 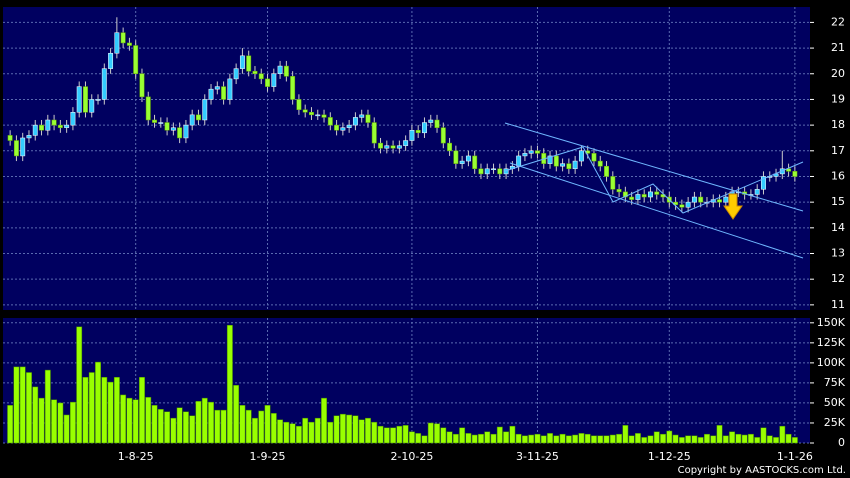 What do you see at coordinates (762, 470) in the screenshot?
I see `copyright: Copyright by AASTOCKS.com Ltd.` at bounding box center [762, 470].